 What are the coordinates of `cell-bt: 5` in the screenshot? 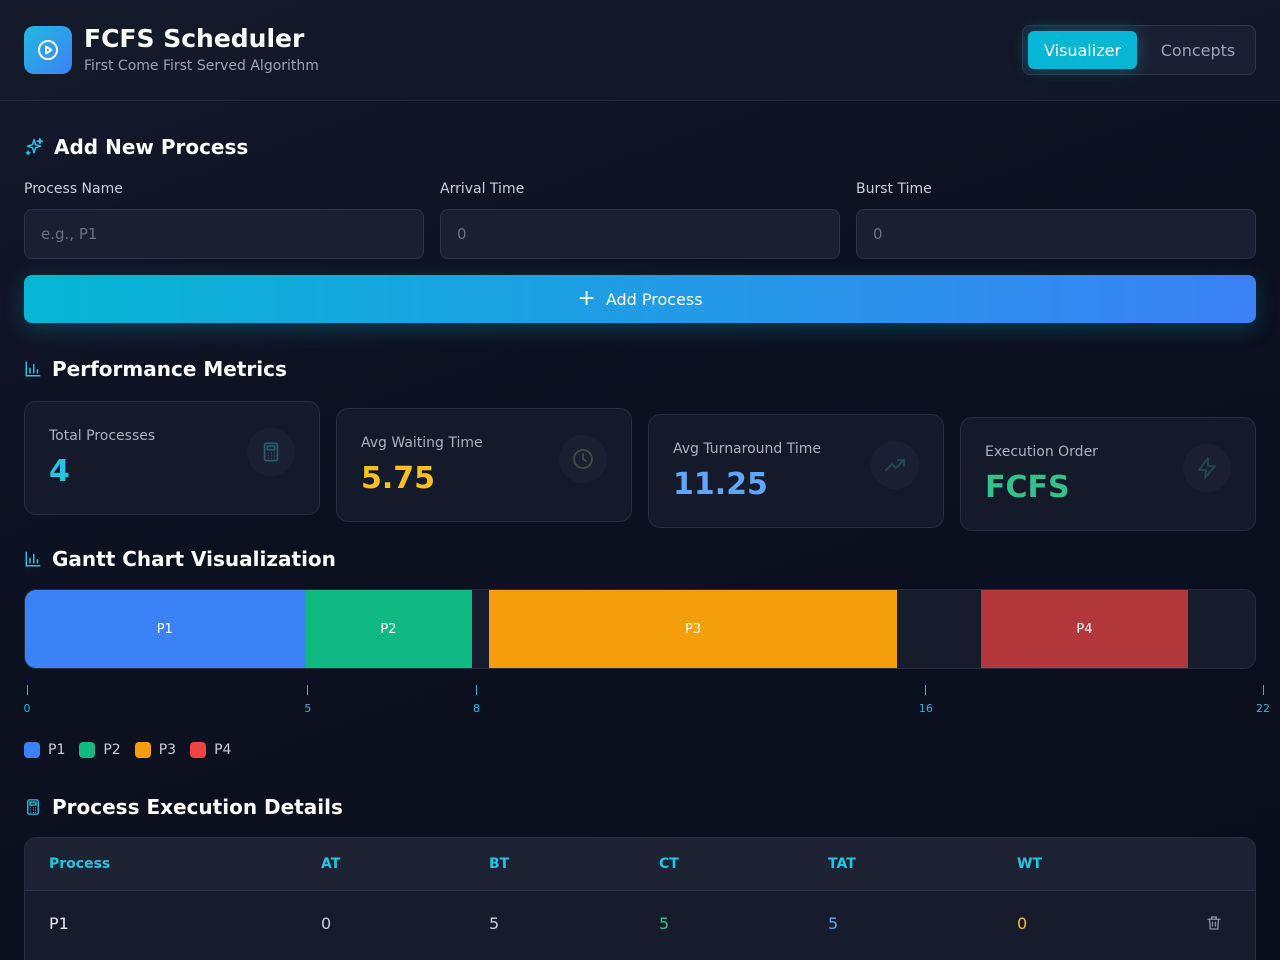 It's located at (494, 923).